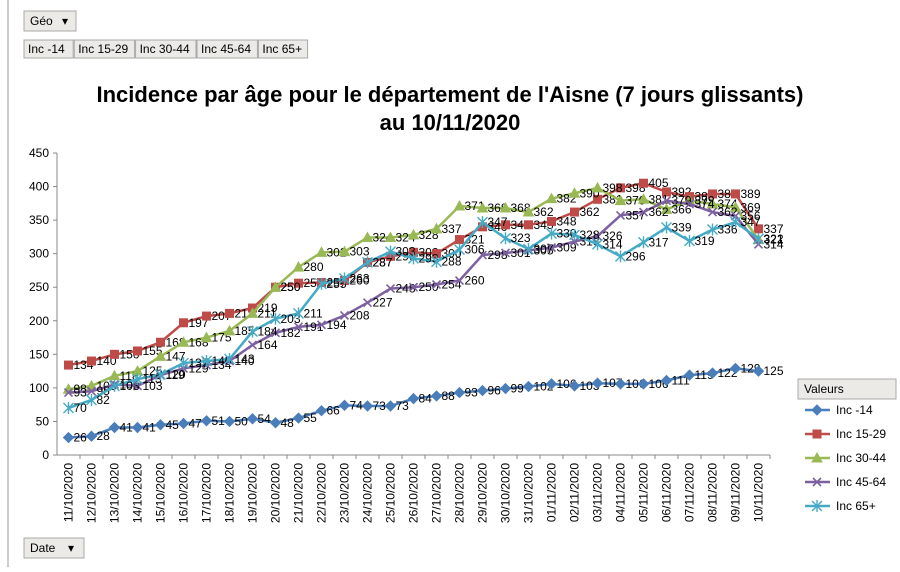 The width and height of the screenshot is (900, 572). Describe the element at coordinates (267, 313) in the screenshot. I see `data-label: 211` at that location.